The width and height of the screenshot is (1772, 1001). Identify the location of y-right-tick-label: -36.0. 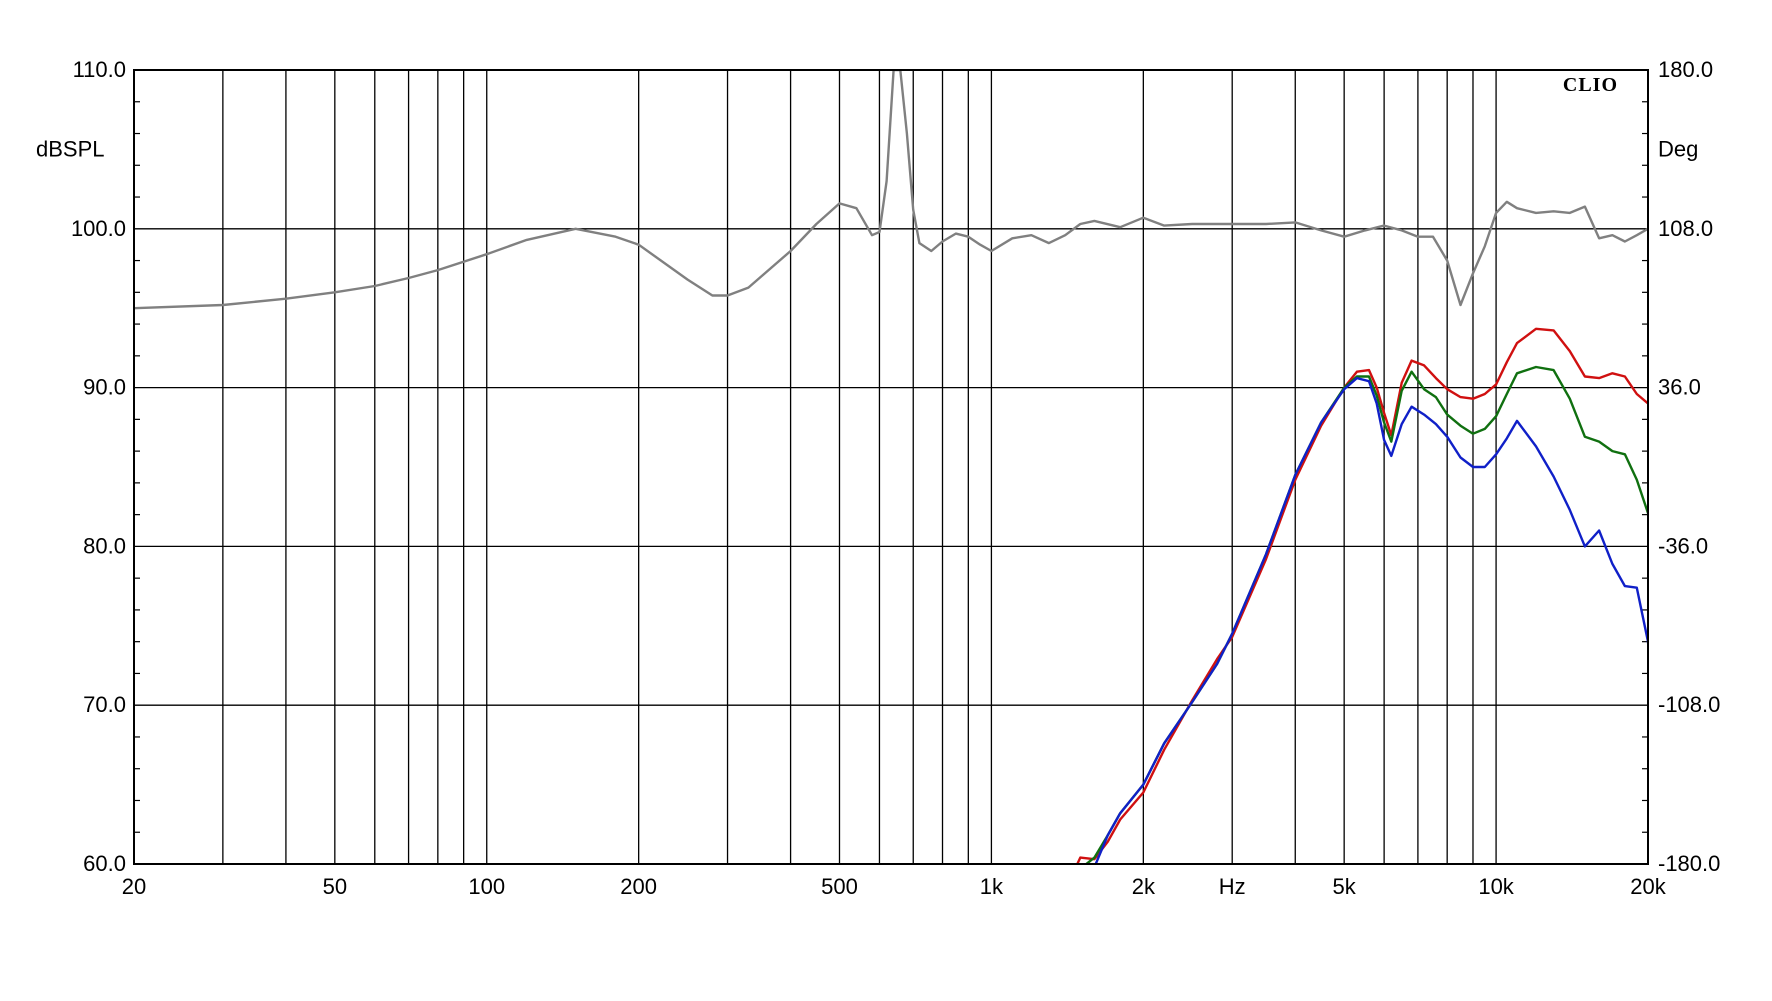
(1683, 545).